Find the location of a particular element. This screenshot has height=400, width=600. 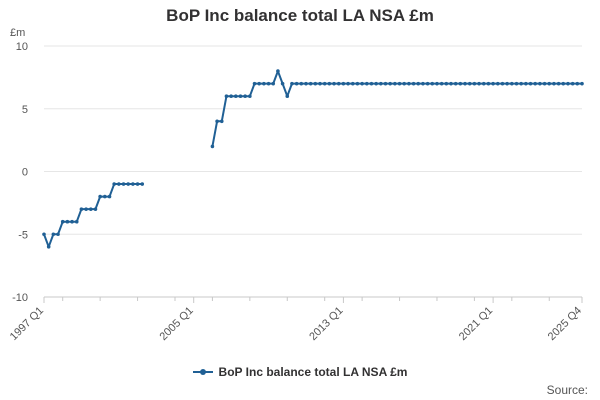

legend: BoP Inc balance total LA NSA £m is located at coordinates (300, 372).